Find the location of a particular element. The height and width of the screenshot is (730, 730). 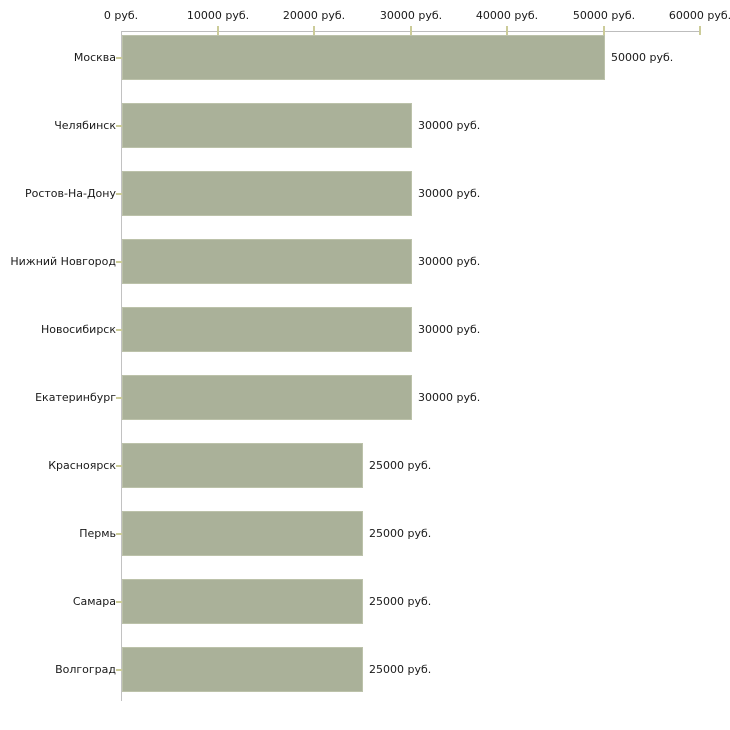

x-tick-label: 30000 руб. is located at coordinates (411, 15).